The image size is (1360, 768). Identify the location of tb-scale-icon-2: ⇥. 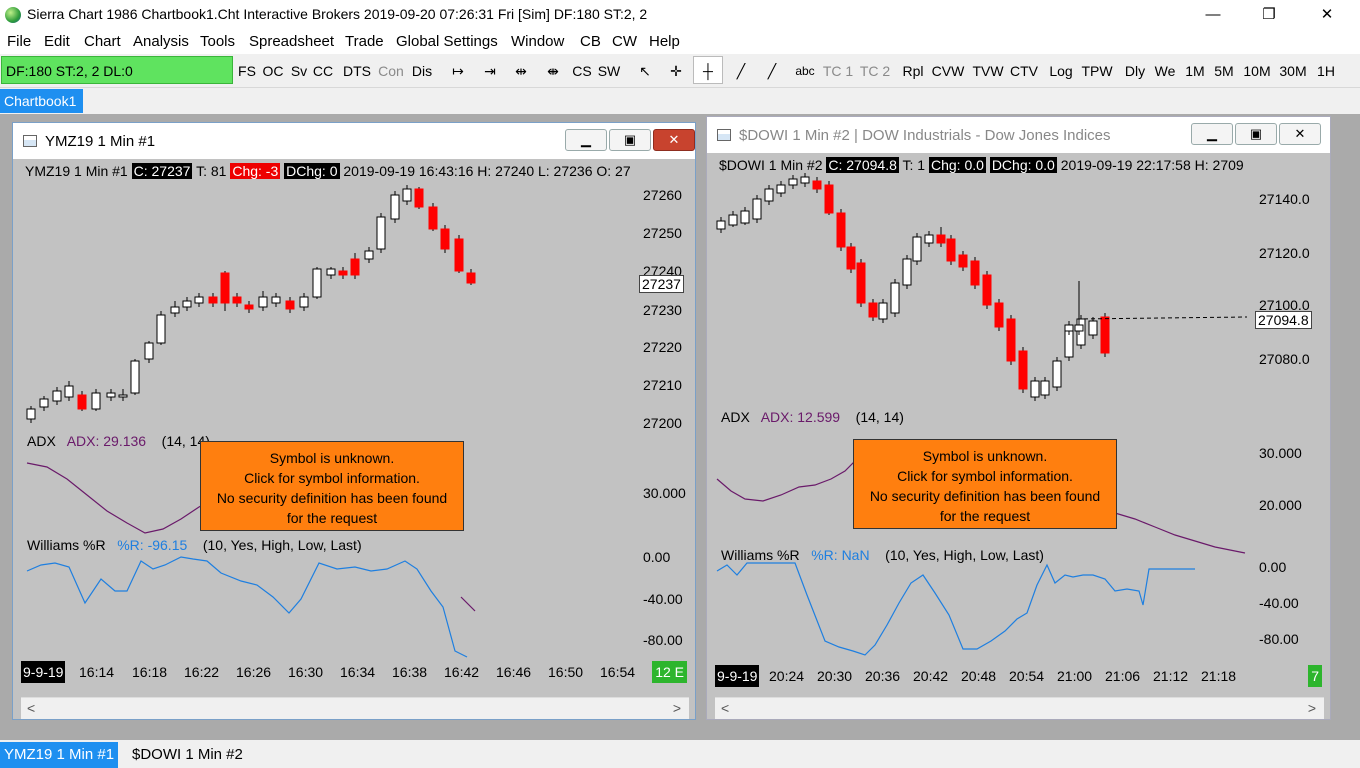
(490, 71).